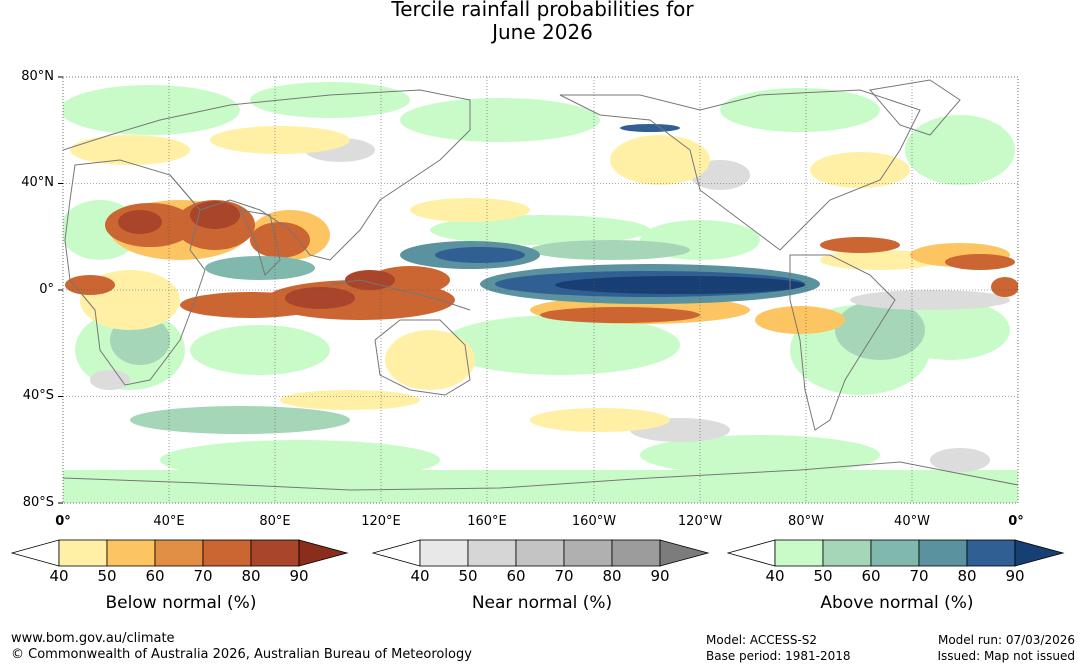 Image resolution: width=1085 pixels, height=667 pixels. Describe the element at coordinates (181, 603) in the screenshot. I see `legend-title-below-normal: Below normal (%)` at that location.